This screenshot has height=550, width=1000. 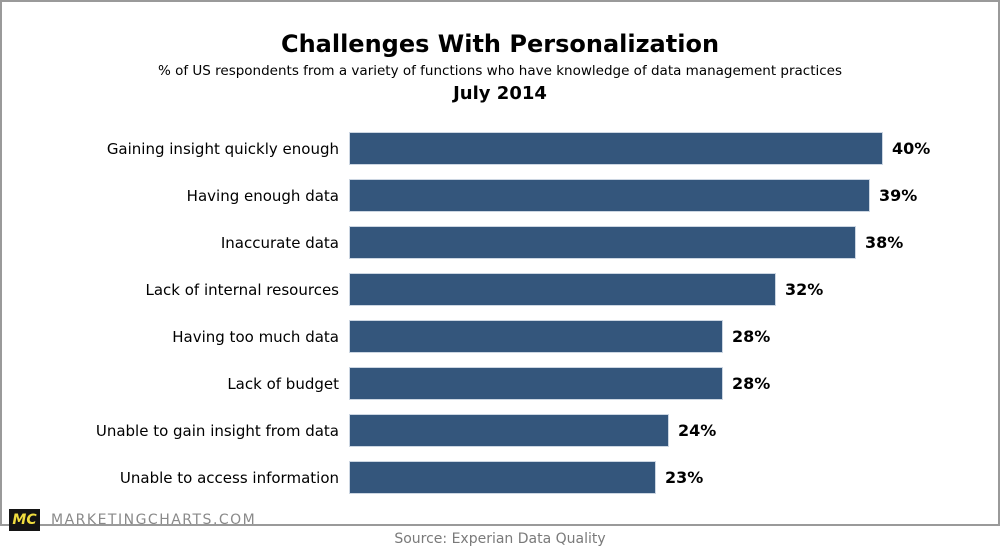 What do you see at coordinates (898, 195) in the screenshot?
I see `value-label: 39%` at bounding box center [898, 195].